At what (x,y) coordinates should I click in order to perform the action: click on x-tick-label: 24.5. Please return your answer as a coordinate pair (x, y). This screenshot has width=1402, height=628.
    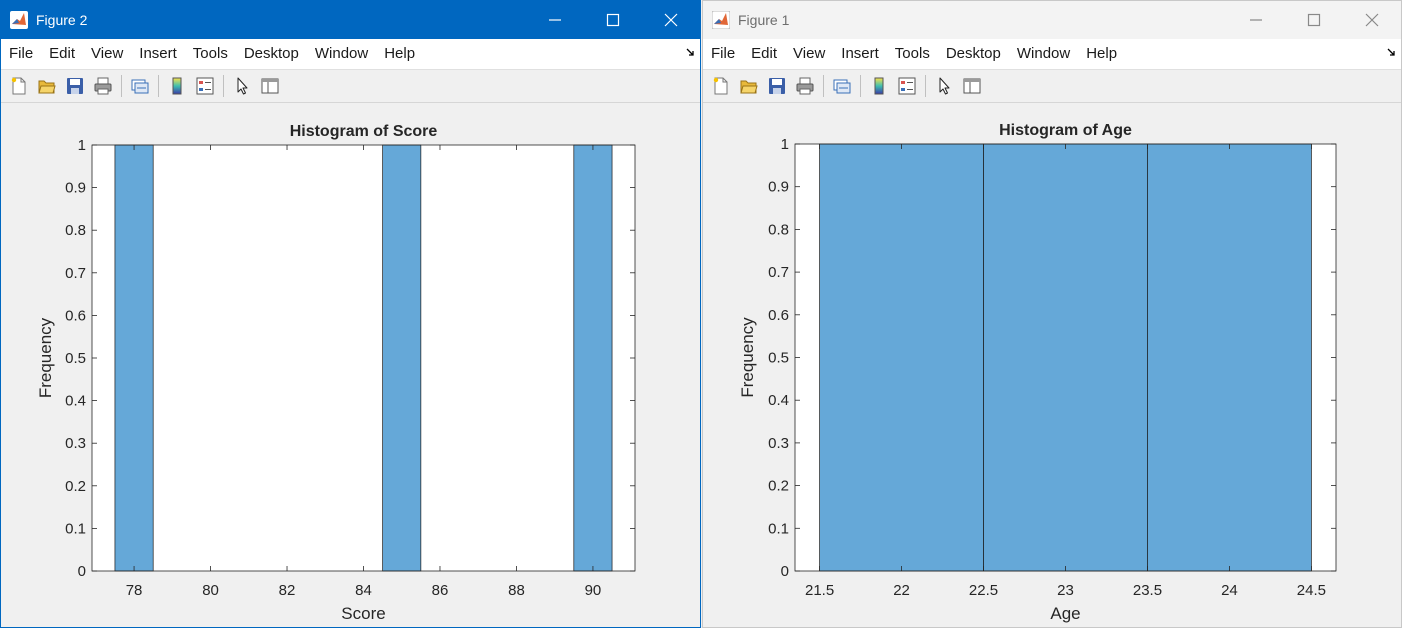
    Looking at the image, I should click on (1311, 590).